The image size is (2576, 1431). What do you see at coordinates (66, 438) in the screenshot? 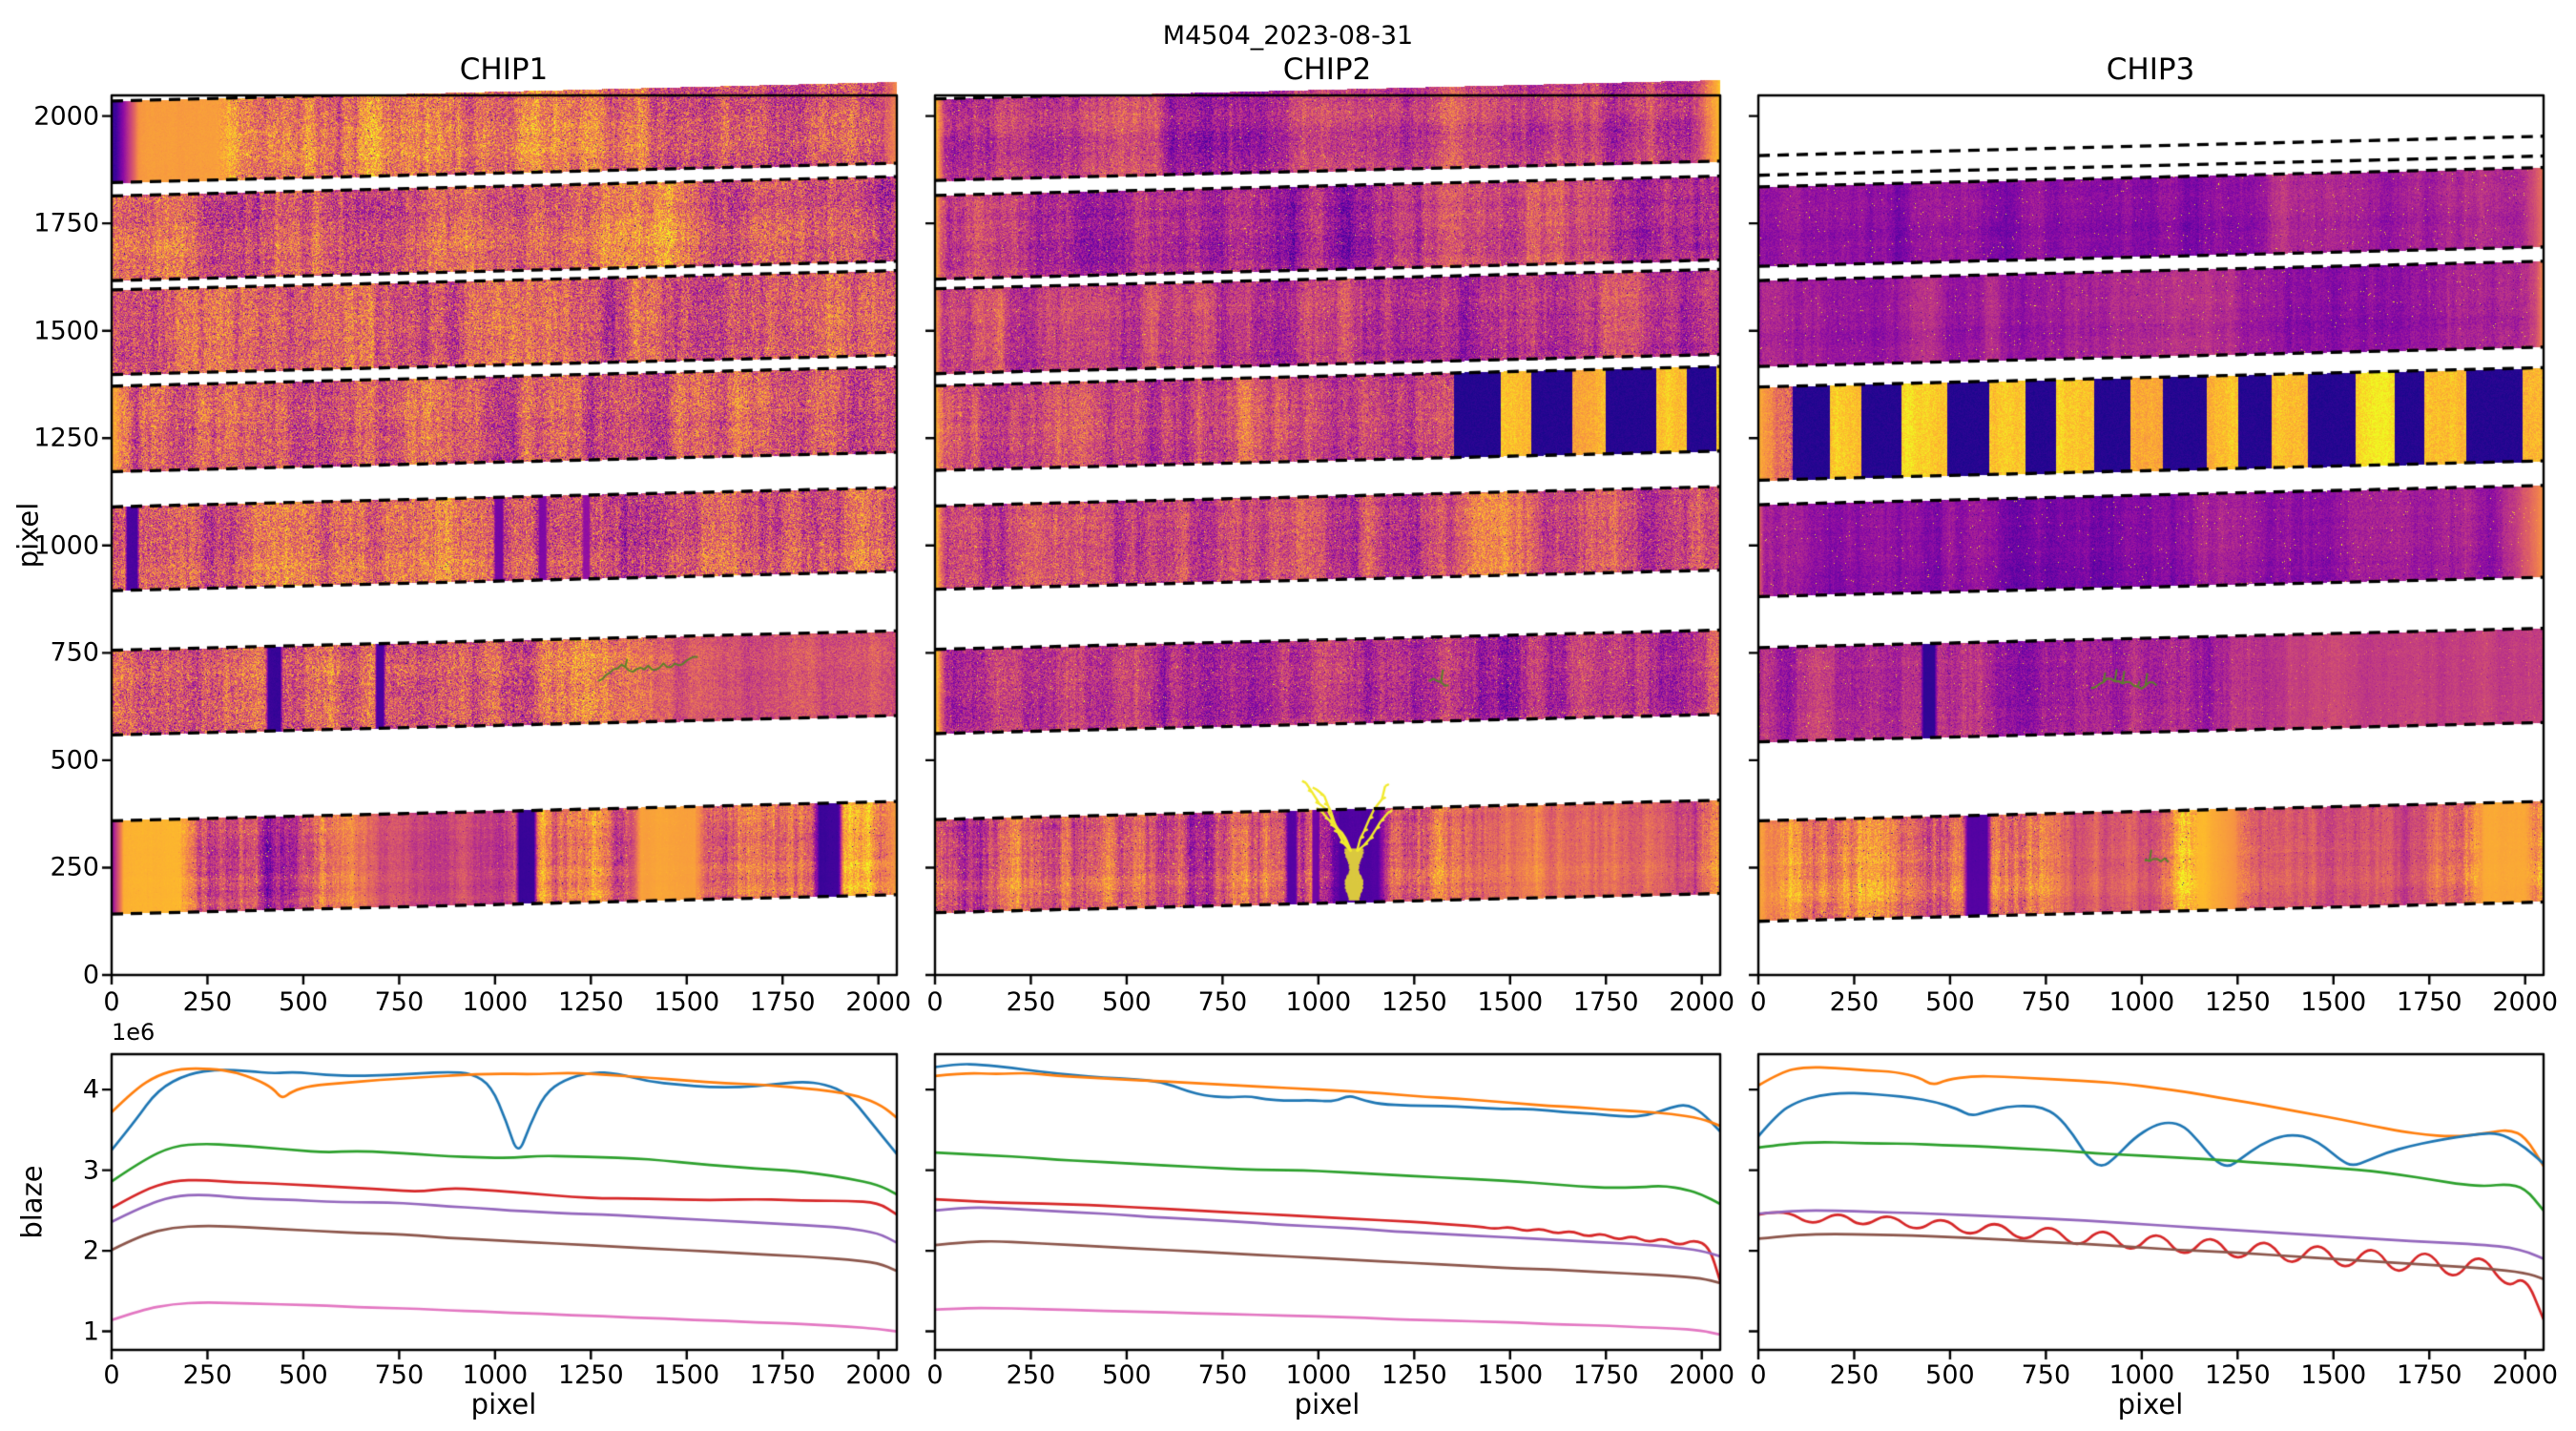
I see `image-y-tick-label: 1250` at bounding box center [66, 438].